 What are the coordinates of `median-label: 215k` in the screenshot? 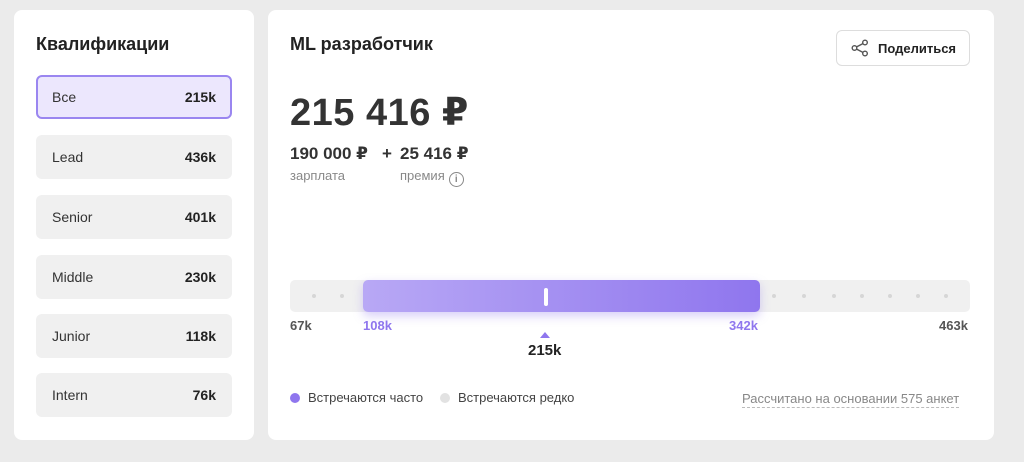 It's located at (545, 350).